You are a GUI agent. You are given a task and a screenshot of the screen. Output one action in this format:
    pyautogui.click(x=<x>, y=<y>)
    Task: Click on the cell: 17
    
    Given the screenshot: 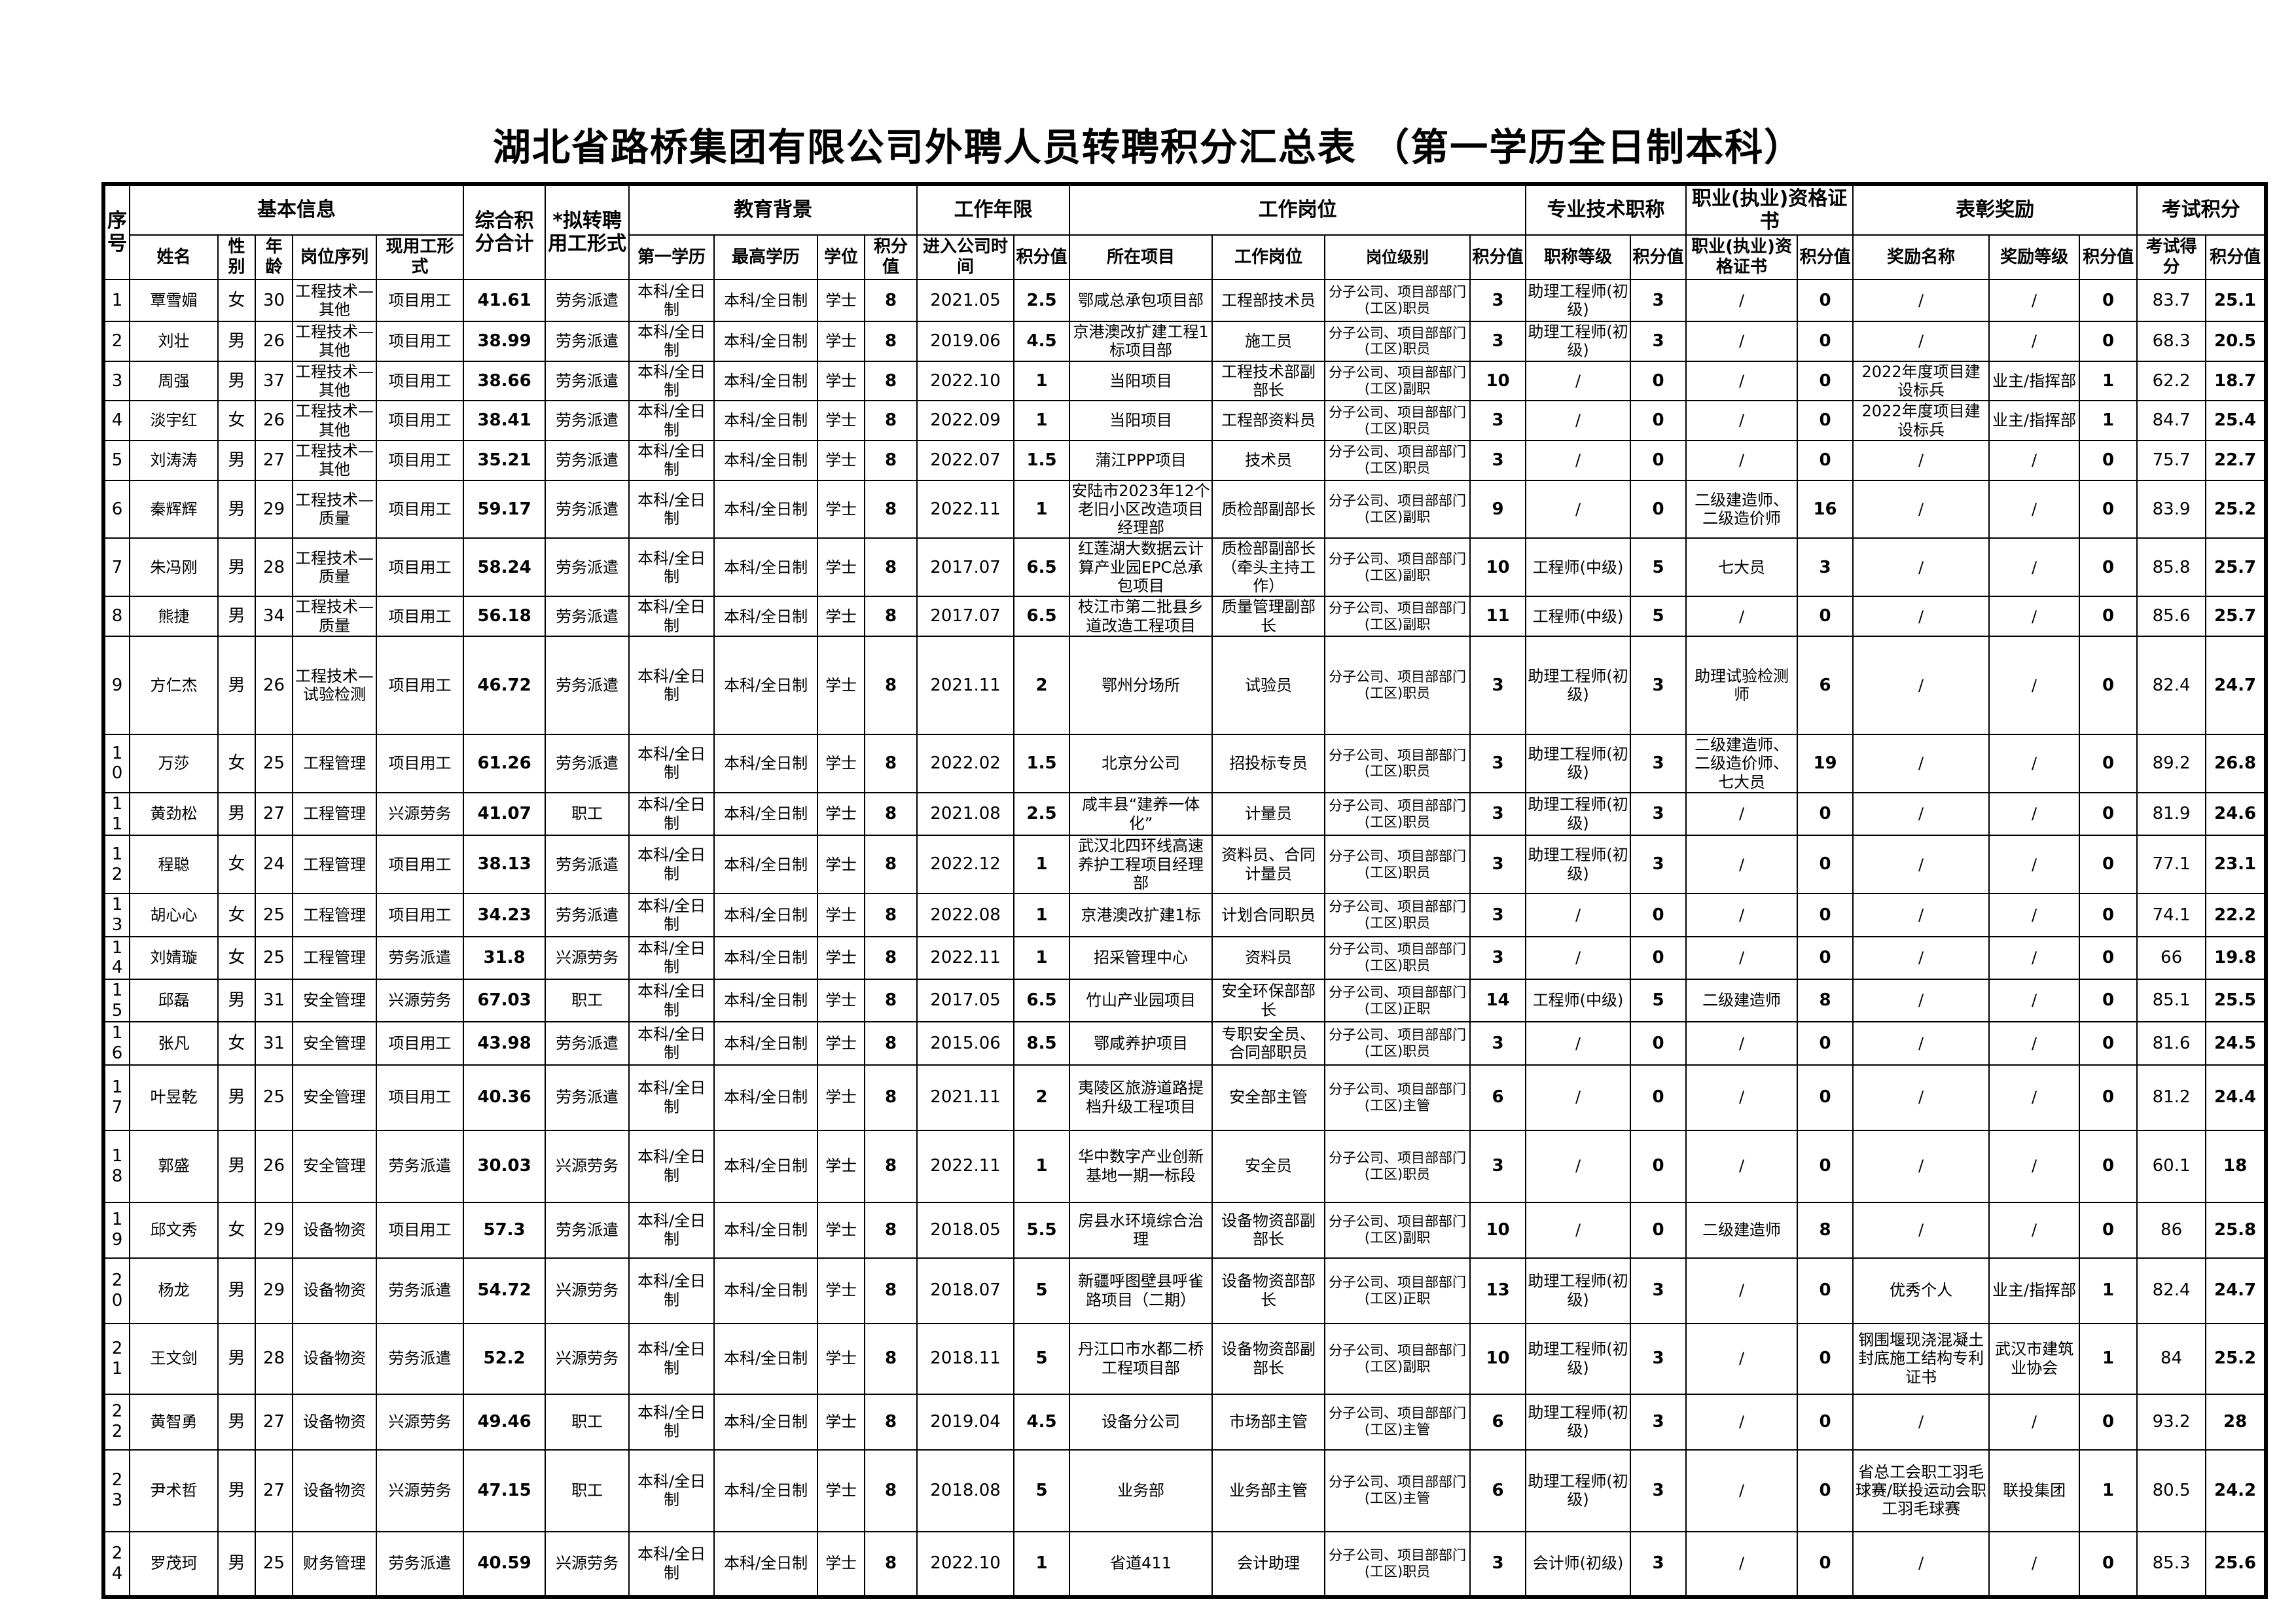 What is the action you would take?
    pyautogui.click(x=116, y=1097)
    